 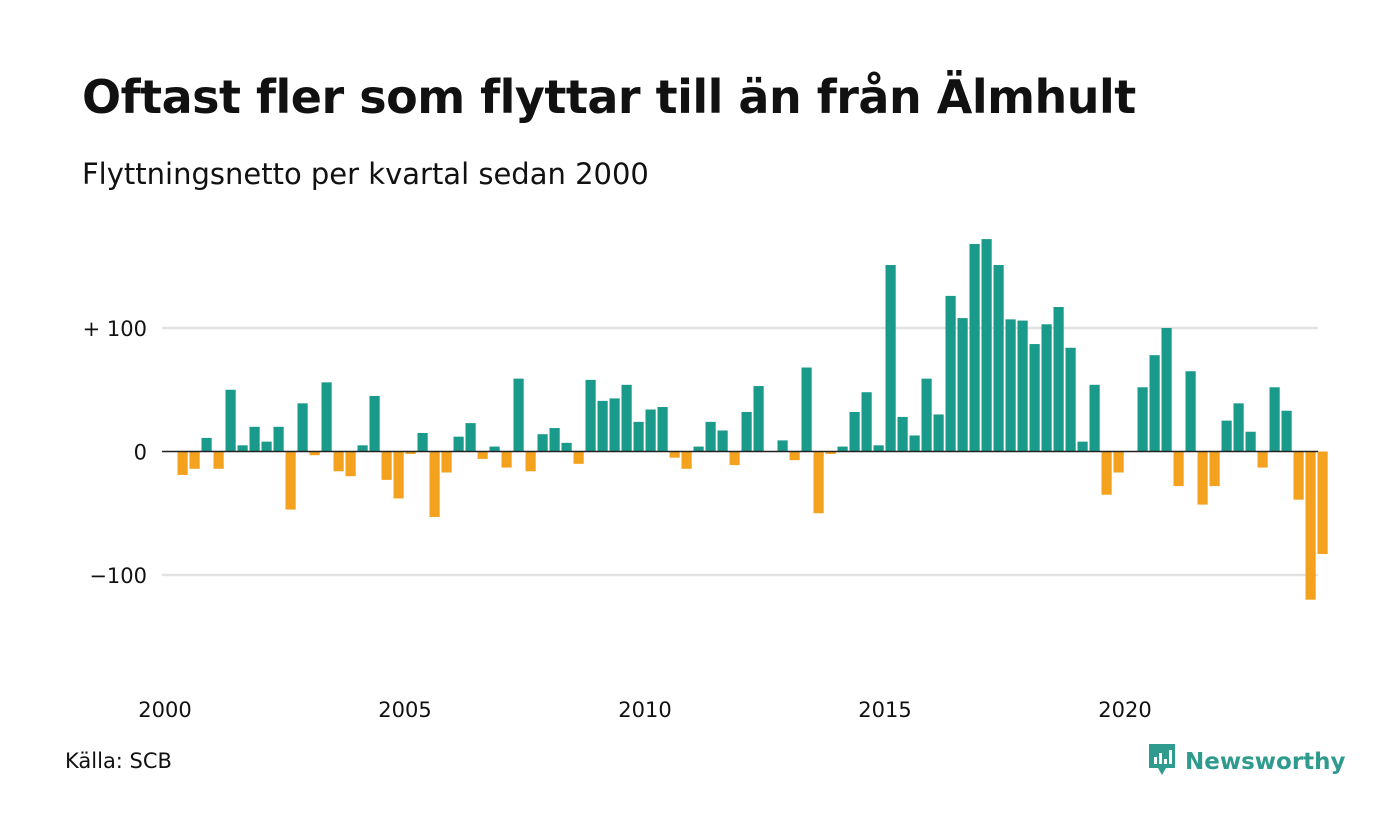 What do you see at coordinates (164, 710) in the screenshot?
I see `x-tick-label: 2000` at bounding box center [164, 710].